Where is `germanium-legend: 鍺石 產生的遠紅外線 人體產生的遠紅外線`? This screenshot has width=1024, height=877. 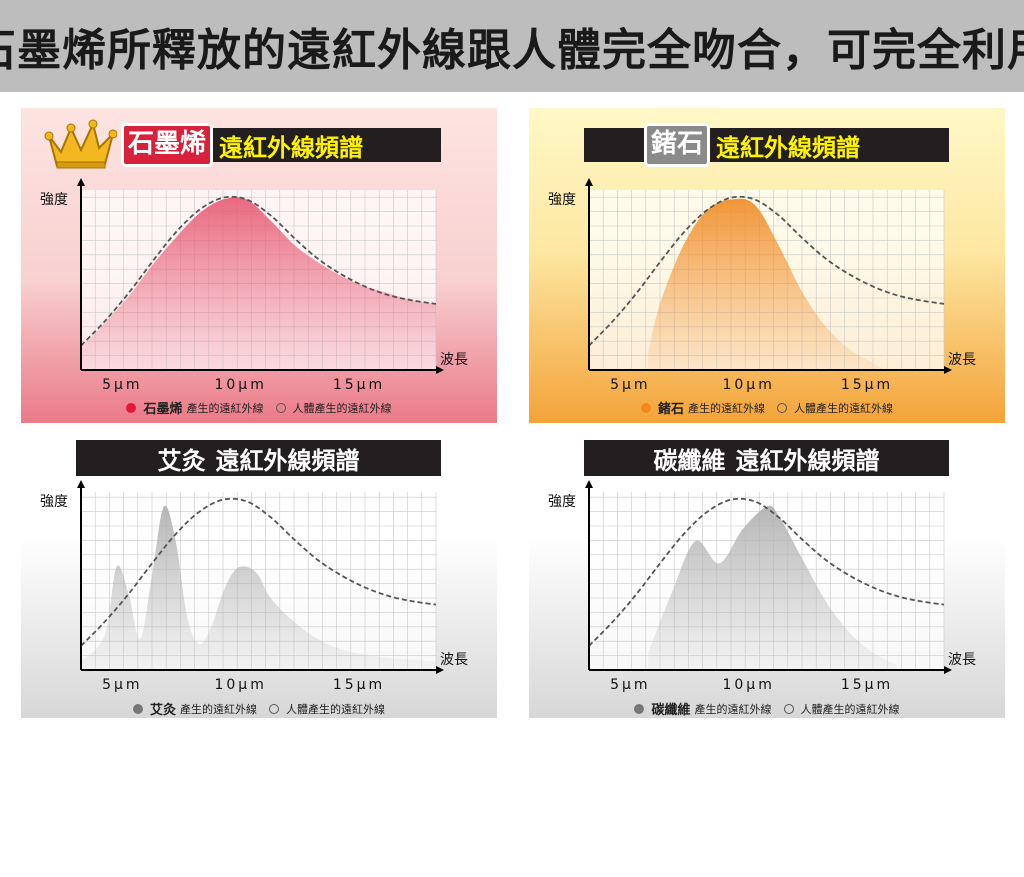 germanium-legend: 鍺石 產生的遠紅外線 人體產生的遠紅外線 is located at coordinates (767, 407).